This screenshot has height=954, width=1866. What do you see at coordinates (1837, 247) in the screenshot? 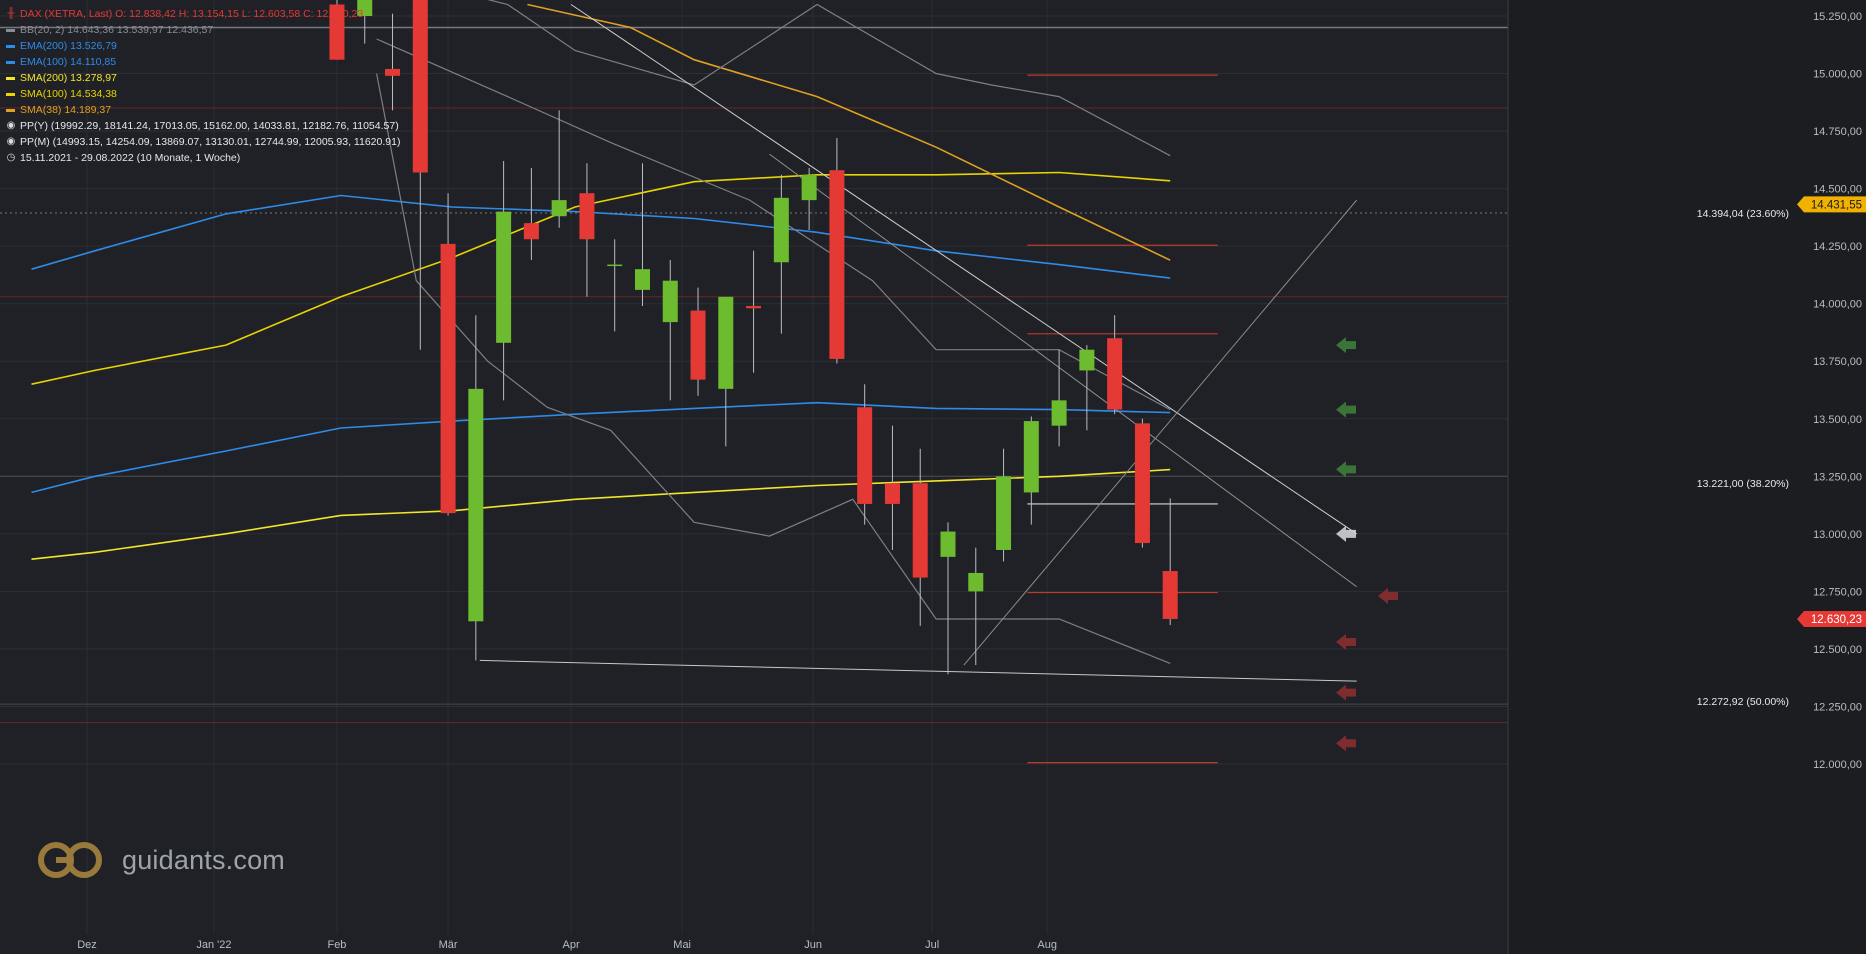
I see `y-tick-label: 14.250,00` at bounding box center [1837, 247].